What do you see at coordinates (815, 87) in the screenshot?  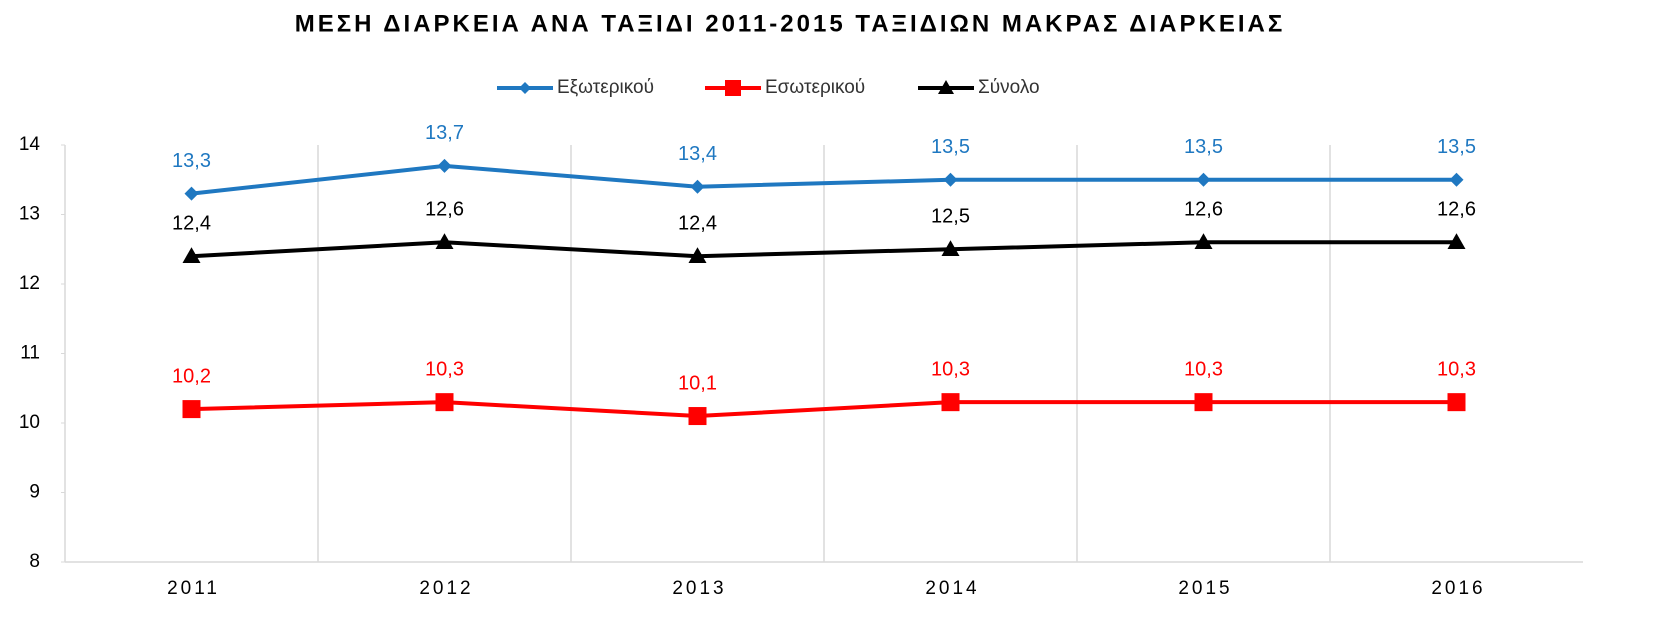 I see `legend-label: Εσωτερικού` at bounding box center [815, 87].